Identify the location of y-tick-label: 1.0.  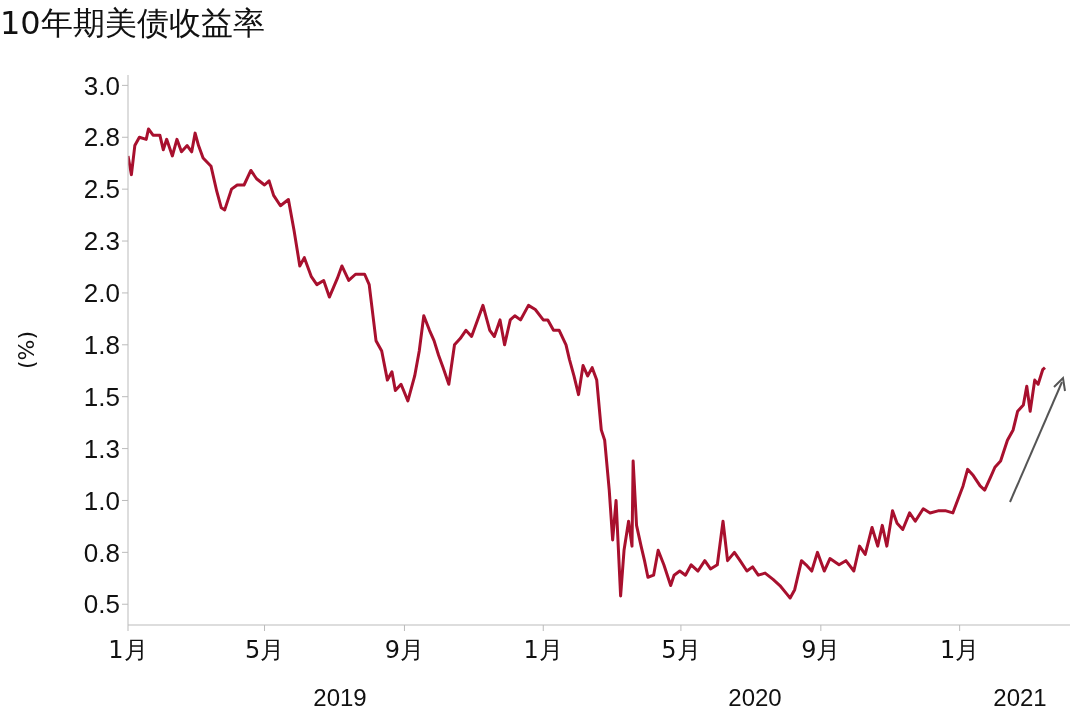
(101, 500).